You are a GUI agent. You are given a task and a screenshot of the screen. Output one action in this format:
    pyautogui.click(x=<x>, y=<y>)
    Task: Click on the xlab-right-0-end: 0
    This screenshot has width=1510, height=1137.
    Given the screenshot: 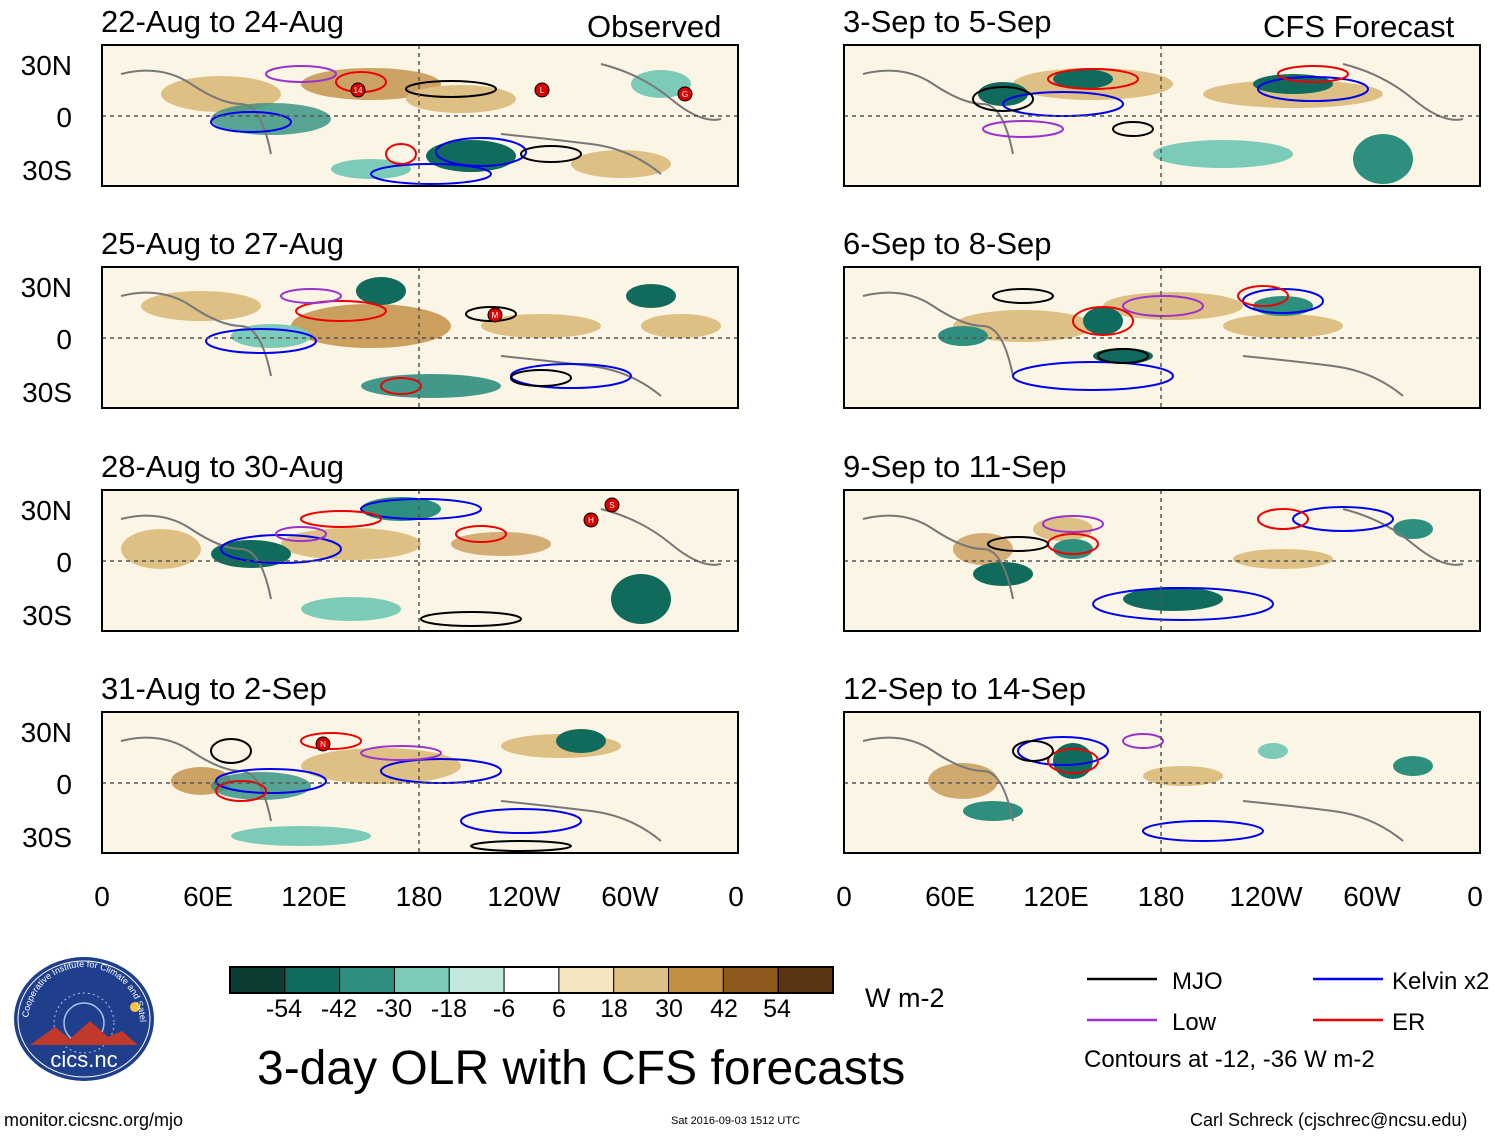 What is the action you would take?
    pyautogui.click(x=1475, y=896)
    